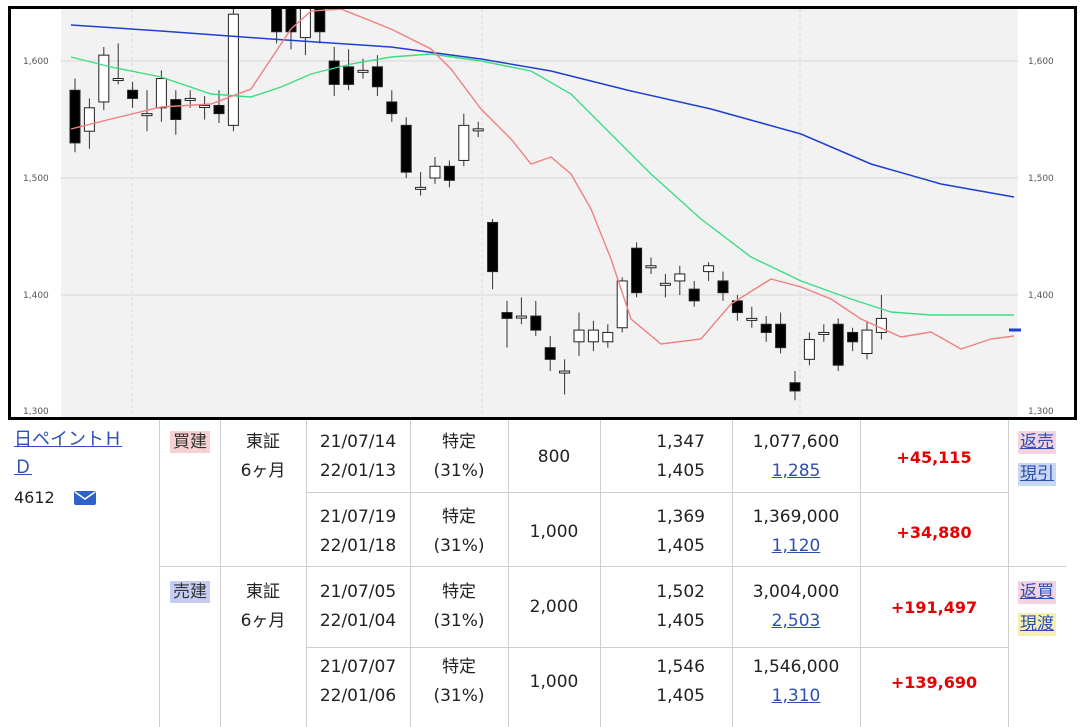 This screenshot has width=1080, height=727. I want to click on profit: +139,690, so click(934, 682).